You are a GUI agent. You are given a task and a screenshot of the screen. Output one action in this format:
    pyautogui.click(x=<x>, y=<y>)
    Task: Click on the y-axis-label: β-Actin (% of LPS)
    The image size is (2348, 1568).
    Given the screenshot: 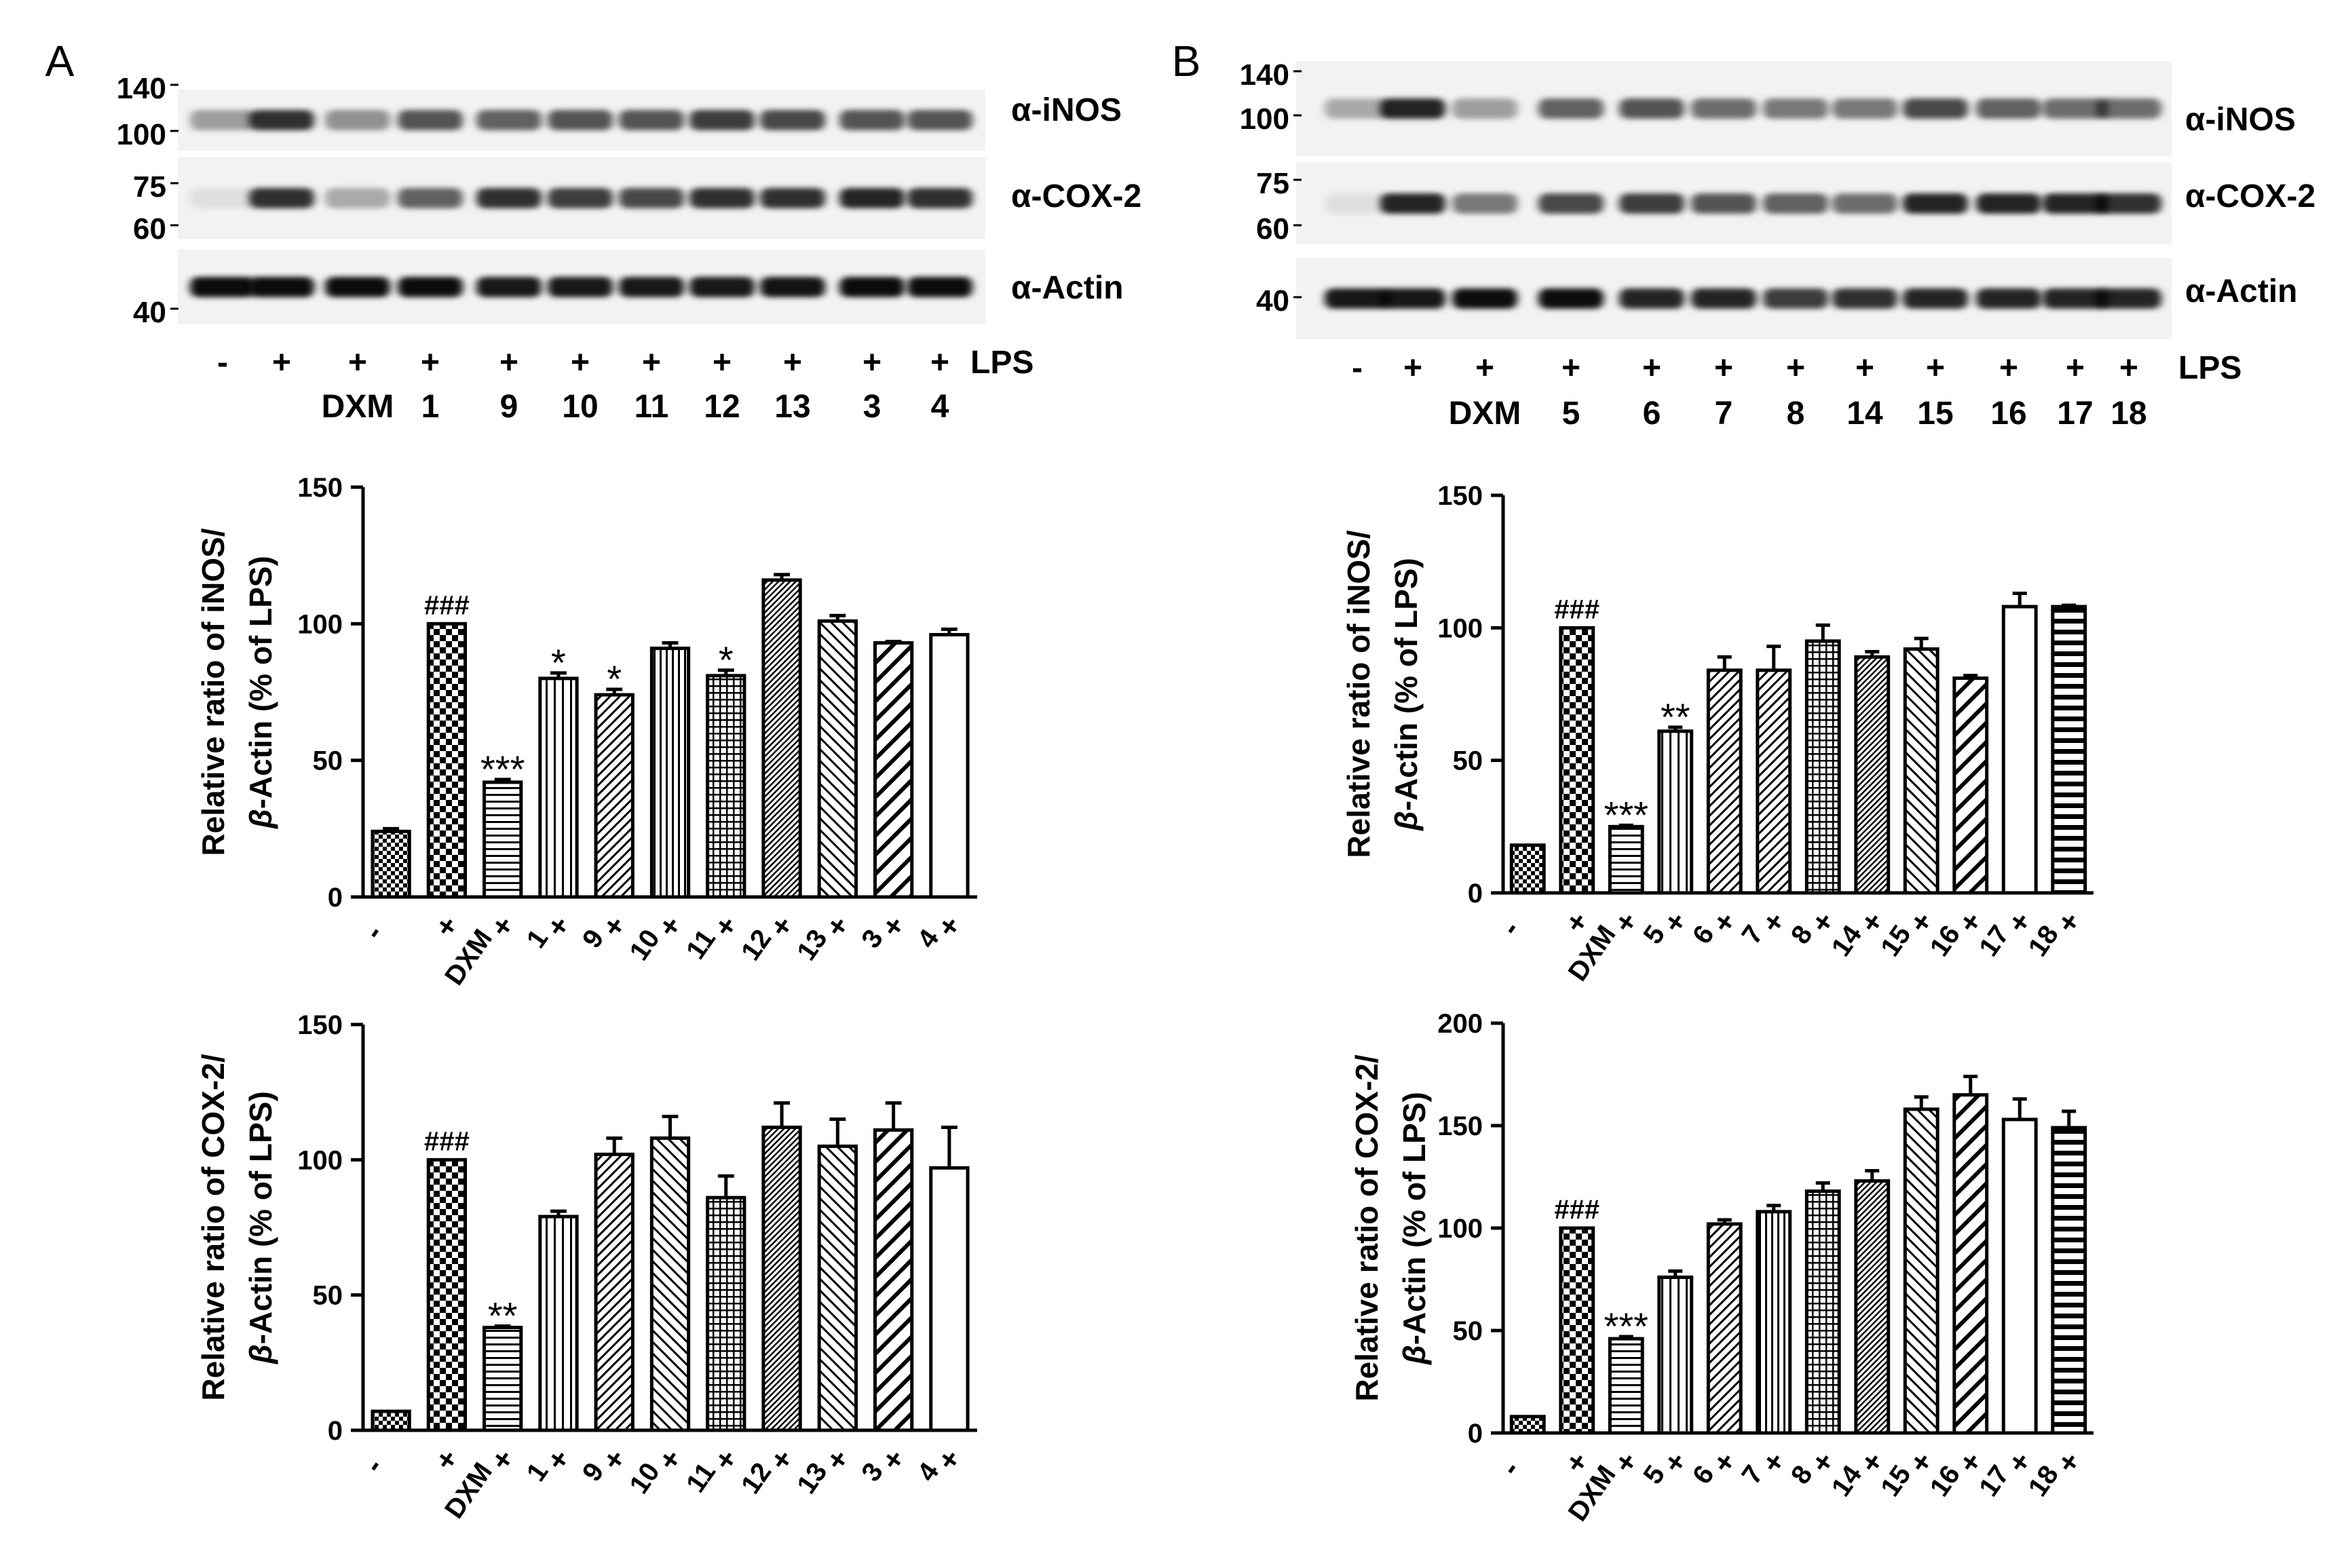 What is the action you would take?
    pyautogui.click(x=1414, y=1228)
    